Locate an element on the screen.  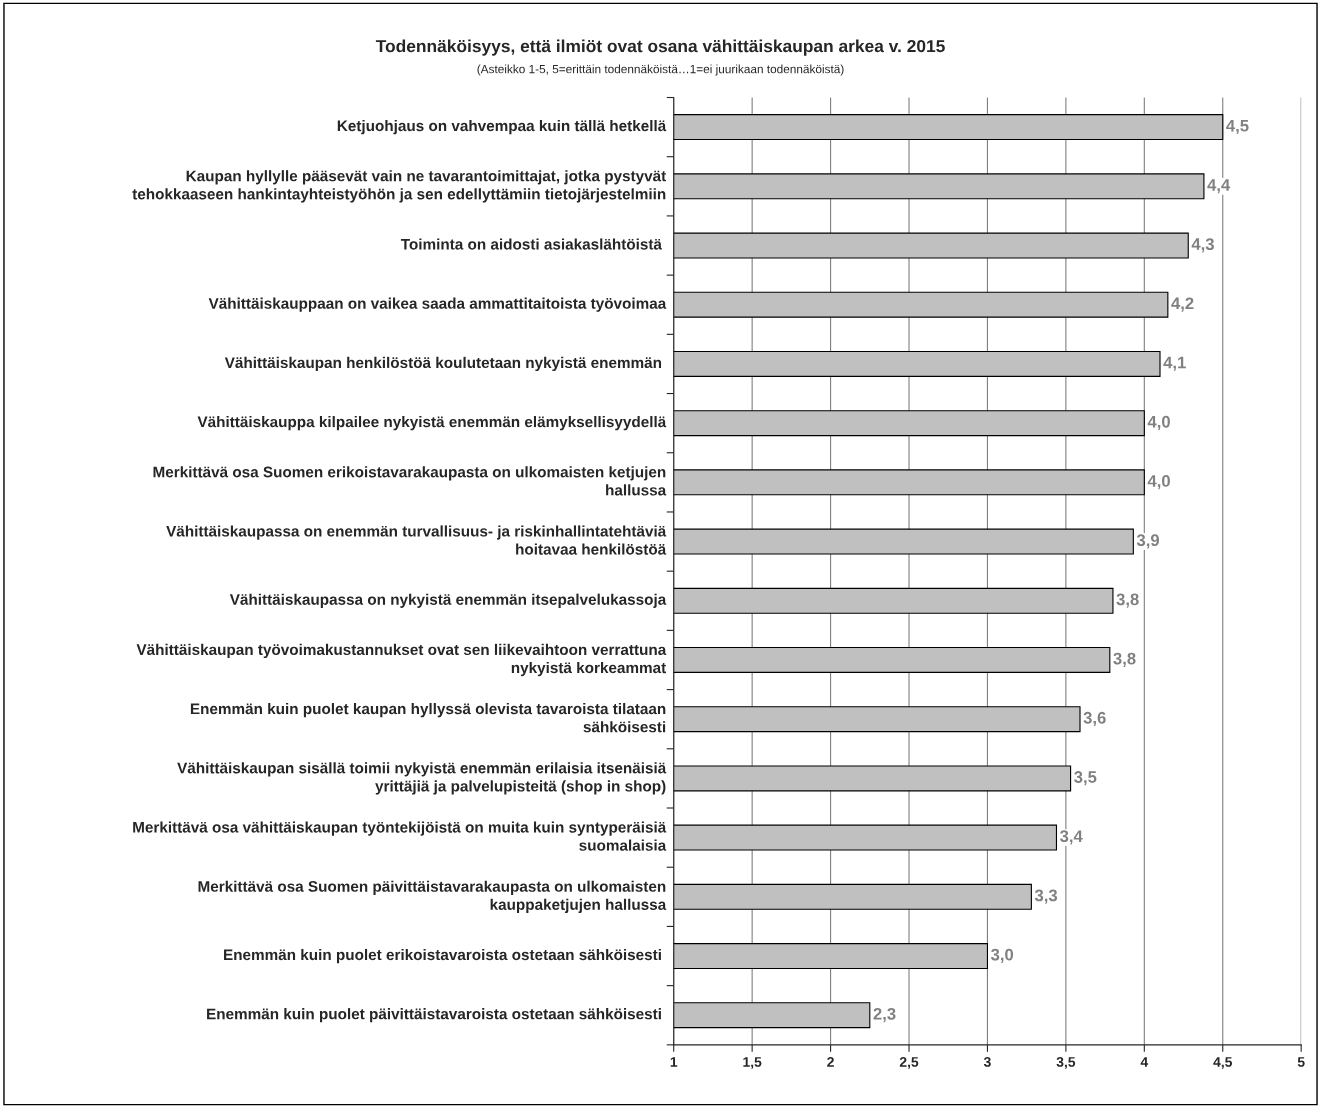
data-label: 4,2 is located at coordinates (1182, 304).